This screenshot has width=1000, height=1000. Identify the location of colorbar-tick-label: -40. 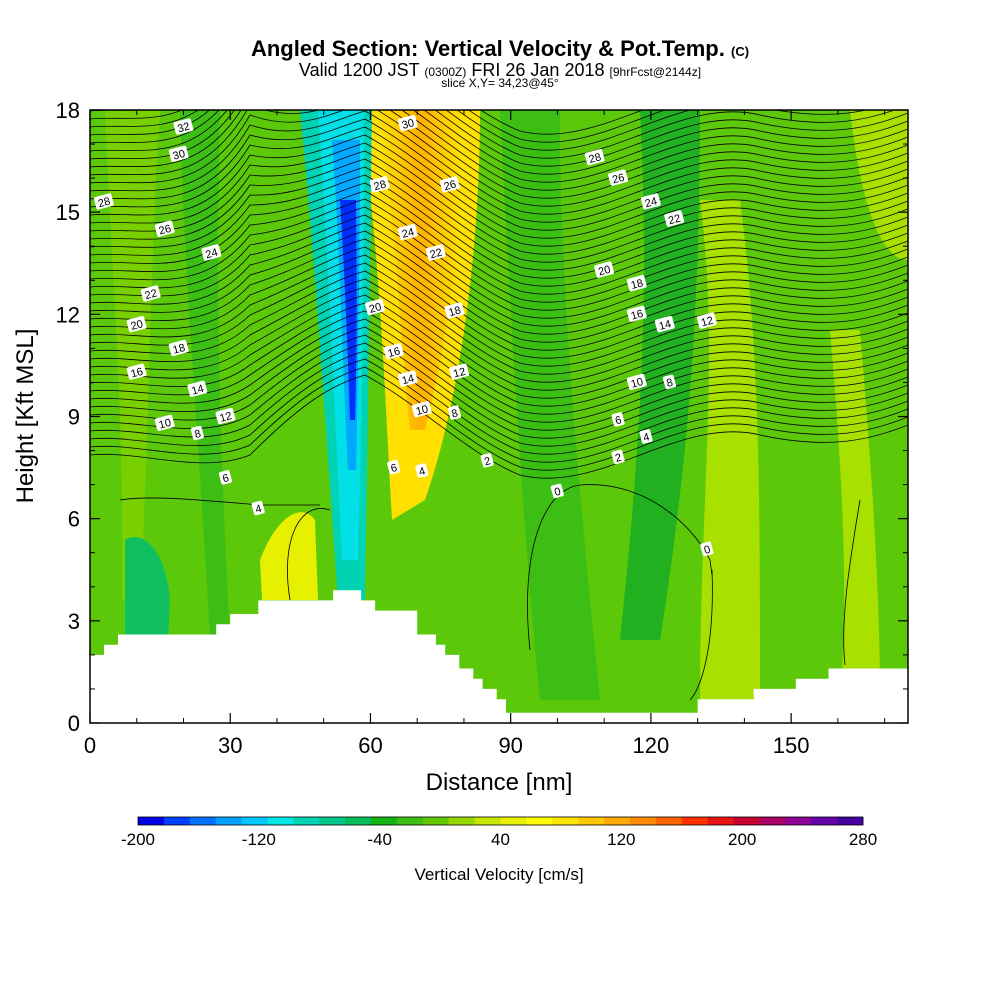
(379, 839).